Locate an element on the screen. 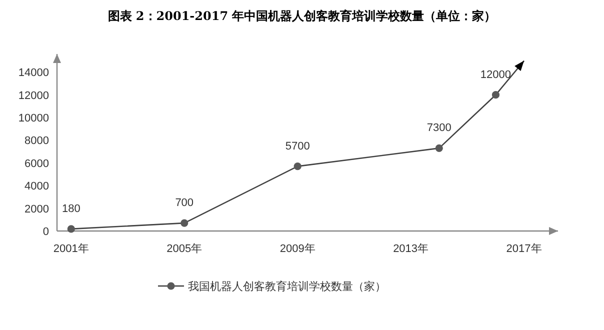 Image resolution: width=604 pixels, height=330 pixels. y-tick-label: 6000 is located at coordinates (36, 164).